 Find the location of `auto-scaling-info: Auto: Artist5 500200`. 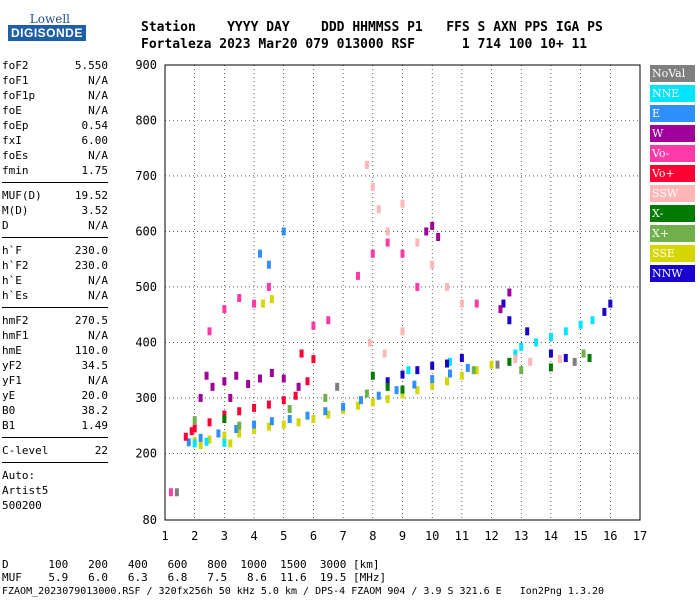

auto-scaling-info: Auto: Artist5 500200 is located at coordinates (55, 490).